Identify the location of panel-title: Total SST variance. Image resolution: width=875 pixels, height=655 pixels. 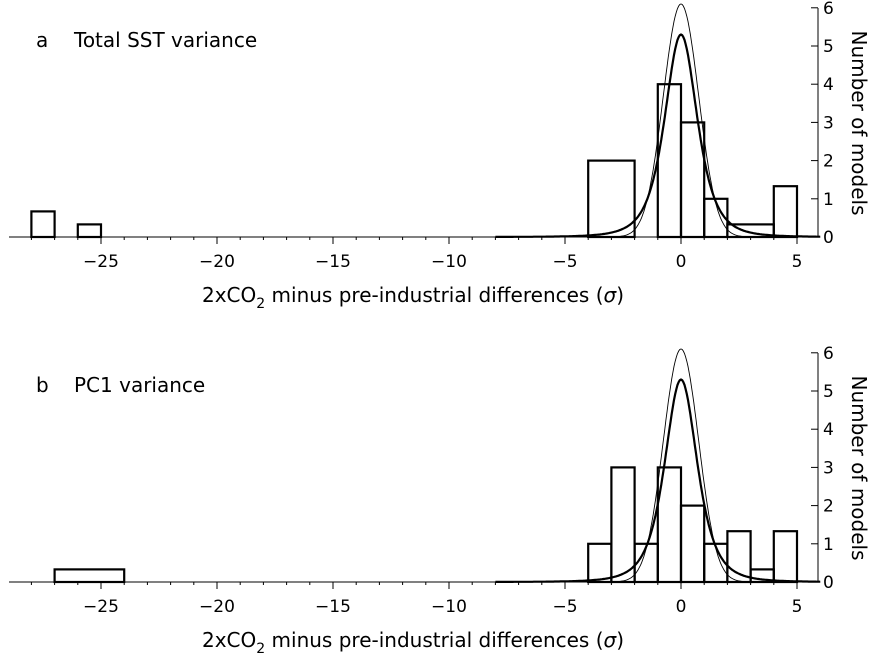
(165, 40).